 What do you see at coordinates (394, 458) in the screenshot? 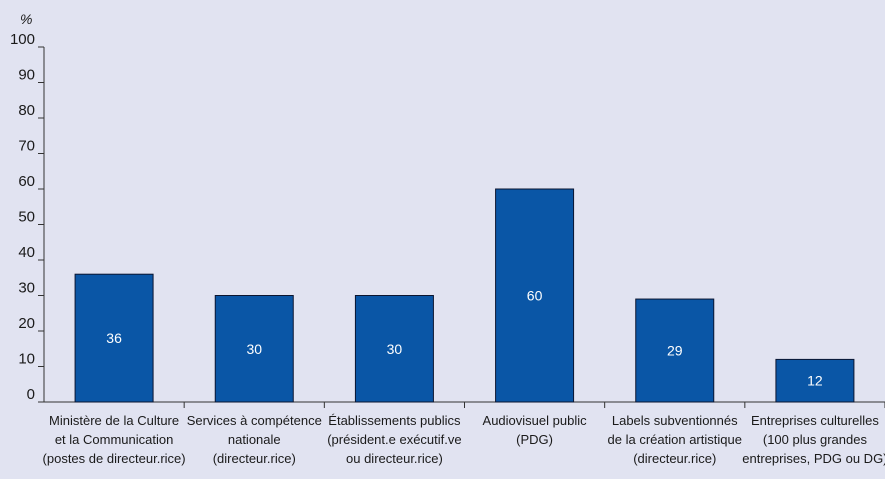
I see `category-label-line: ou directeur.rice)` at bounding box center [394, 458].